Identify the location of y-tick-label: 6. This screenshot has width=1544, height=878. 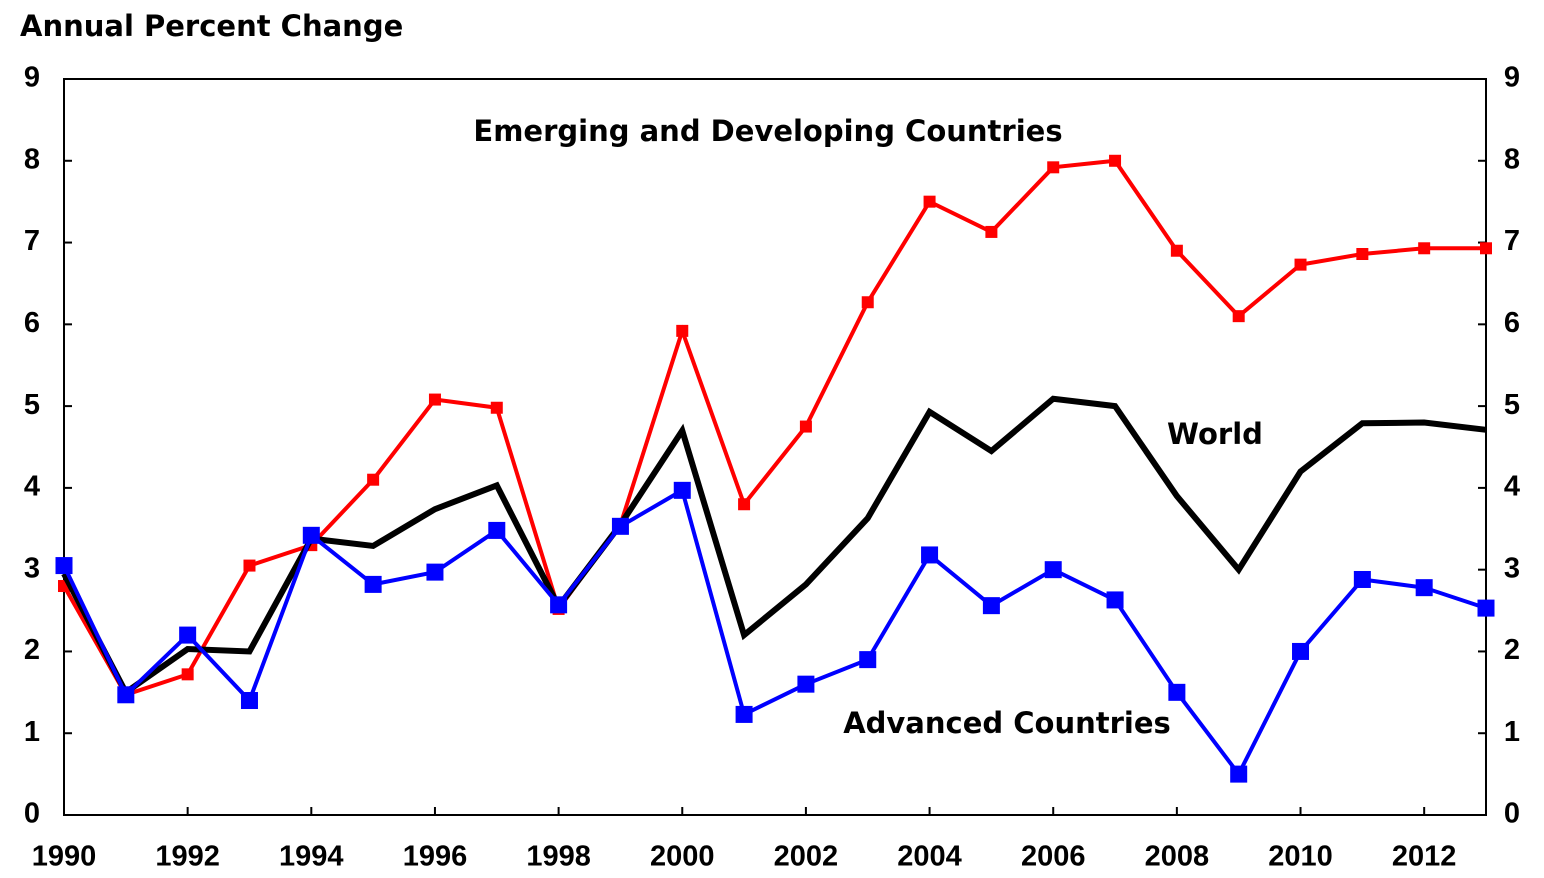
(32, 323).